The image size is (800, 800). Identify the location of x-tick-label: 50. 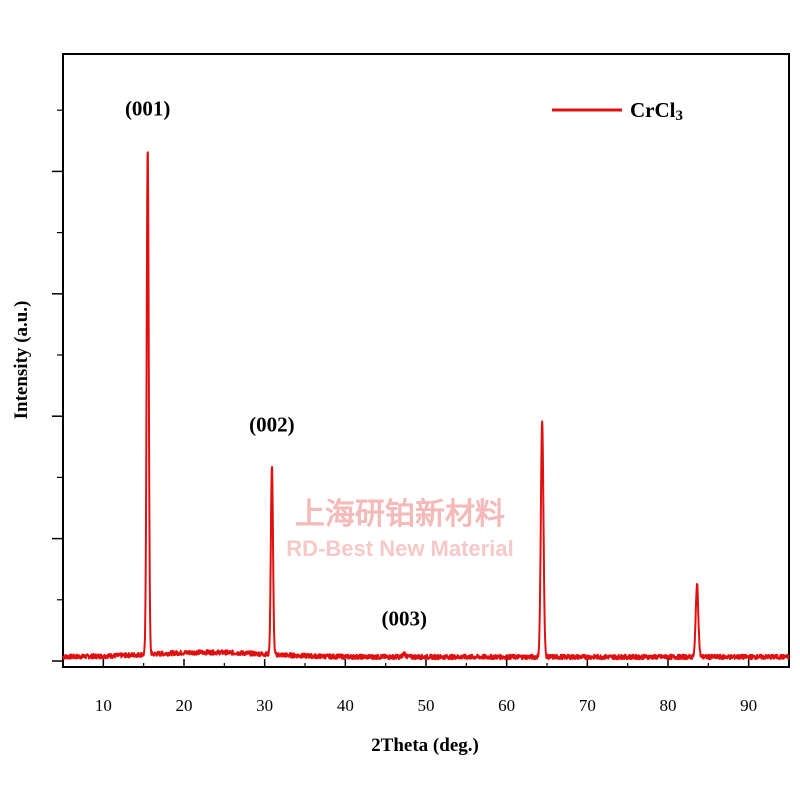
(426, 705).